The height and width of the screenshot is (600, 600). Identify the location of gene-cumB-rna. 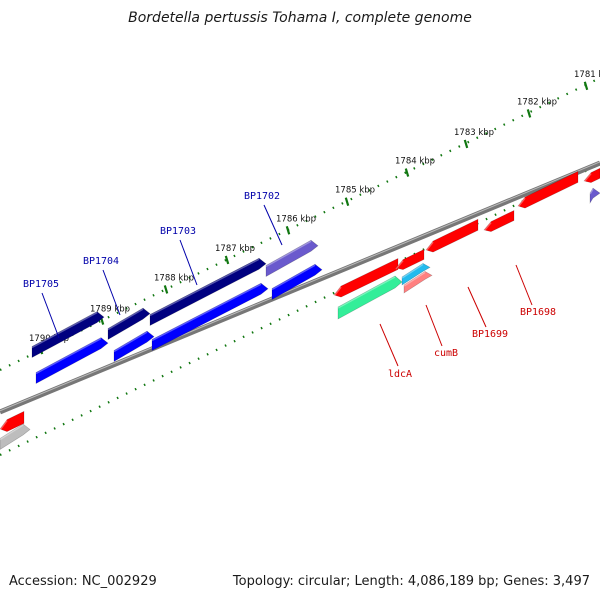
(416, 274).